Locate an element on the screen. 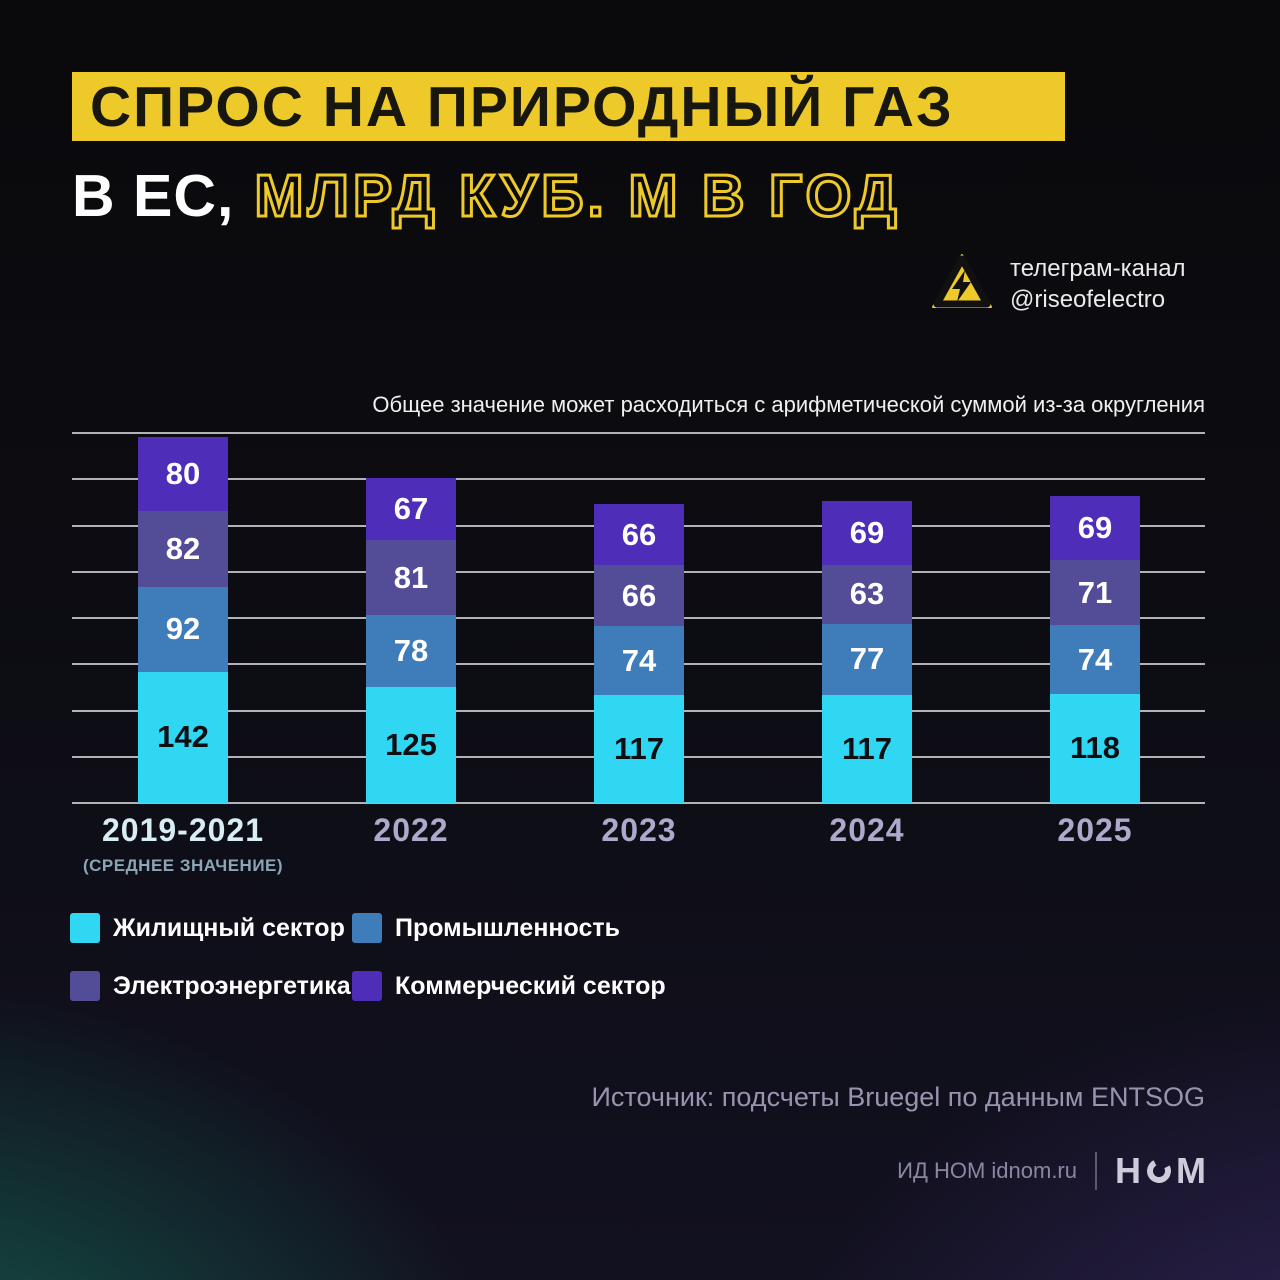 Image resolution: width=1280 pixels, height=1280 pixels. title-highlight-band: СПРОС НА ПРИРОДНЫЙ ГАЗ is located at coordinates (568, 106).